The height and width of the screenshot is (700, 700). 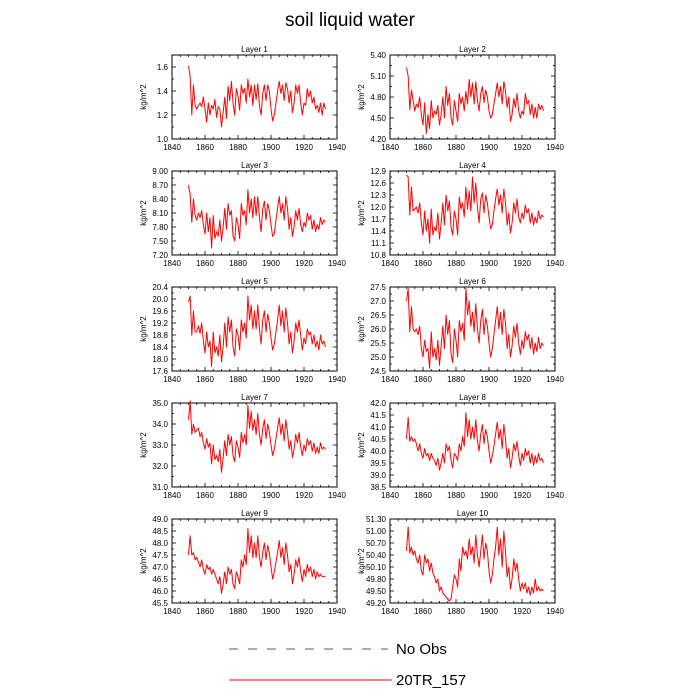 I want to click on y-tick-label: 27.5, so click(x=378, y=287).